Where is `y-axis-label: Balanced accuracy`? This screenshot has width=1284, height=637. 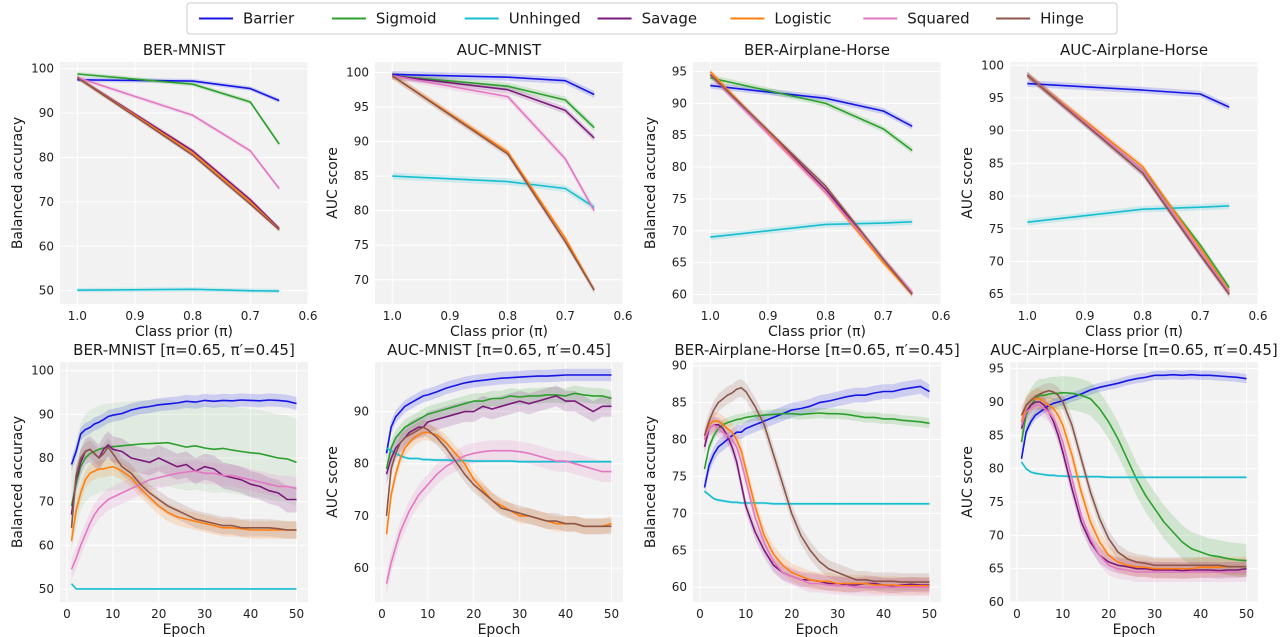 y-axis-label: Balanced accuracy is located at coordinates (651, 482).